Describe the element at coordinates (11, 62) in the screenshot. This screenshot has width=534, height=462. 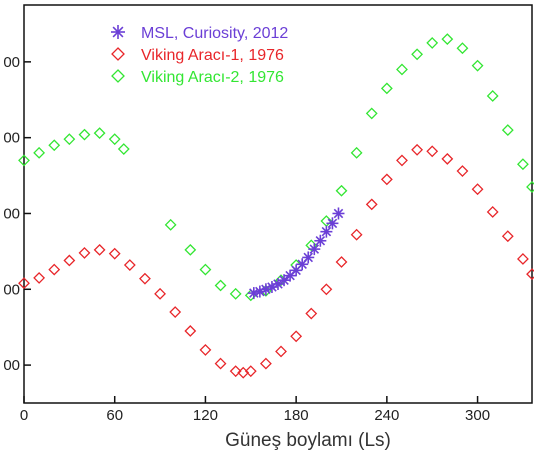
I see `y-tick-label-1100: 00` at that location.